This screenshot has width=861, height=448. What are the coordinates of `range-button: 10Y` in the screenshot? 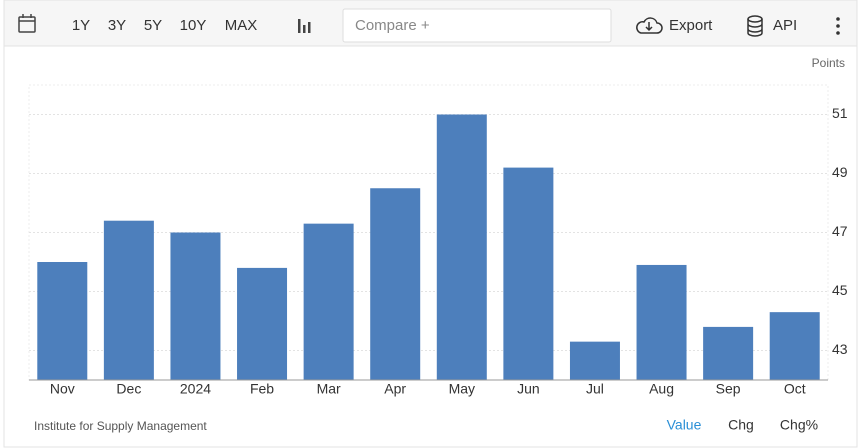 It's located at (193, 25).